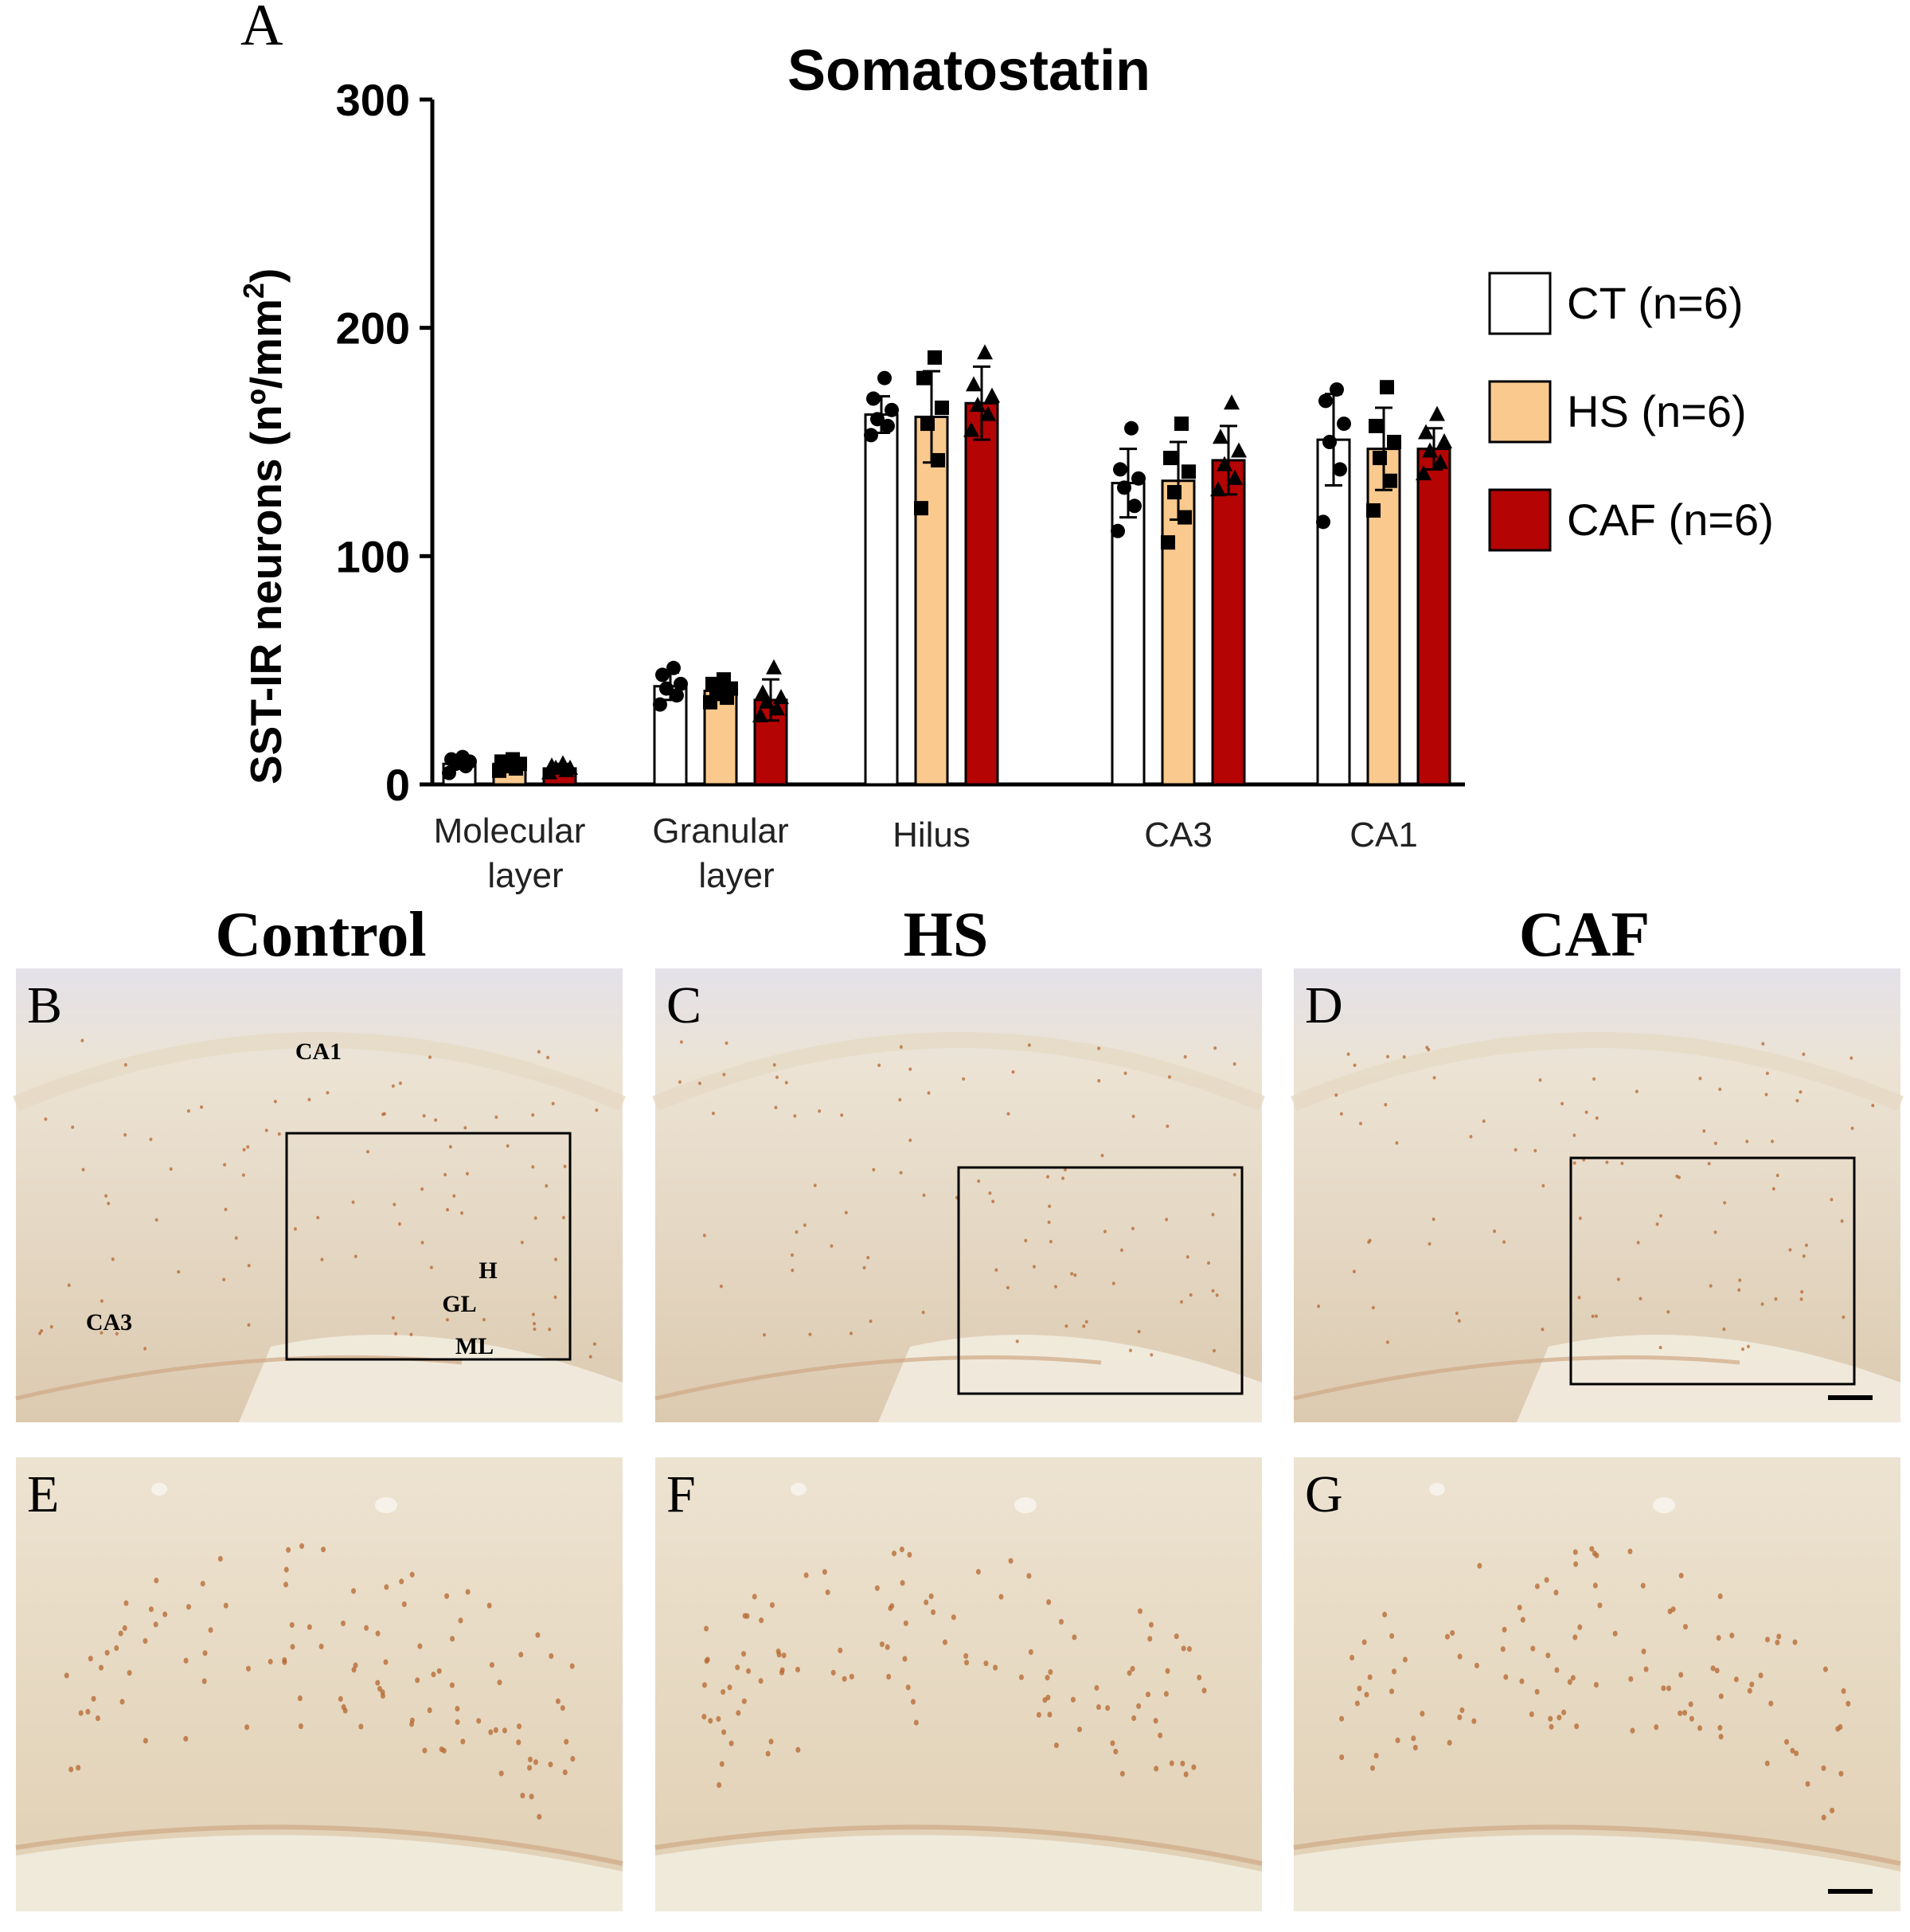 Image resolution: width=1910 pixels, height=1932 pixels. I want to click on region-label-ca1: CA1, so click(318, 1052).